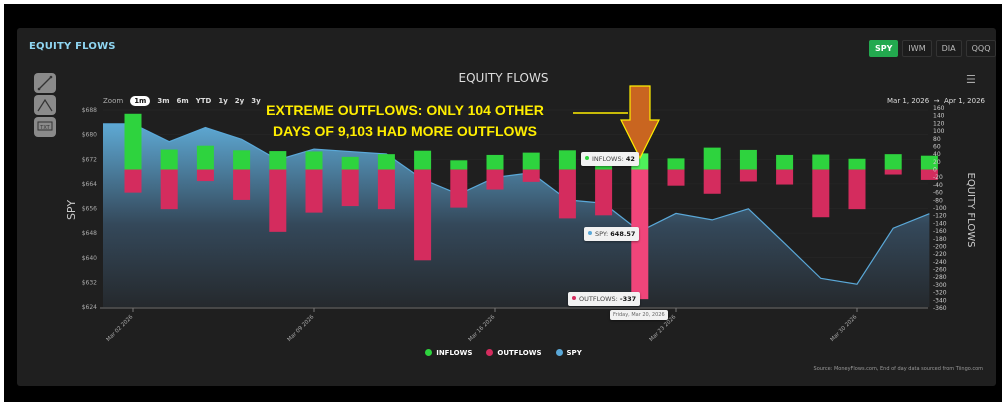 Image resolution: width=1007 pixels, height=408 pixels. I want to click on annotation-line-1: EXTREME OUTFLOWS: ONLY 104 OTHER, so click(405, 110).